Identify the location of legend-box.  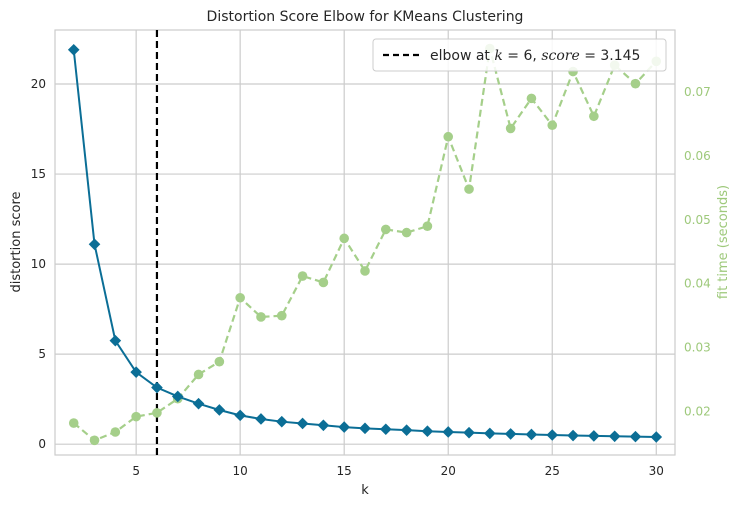
(519, 55).